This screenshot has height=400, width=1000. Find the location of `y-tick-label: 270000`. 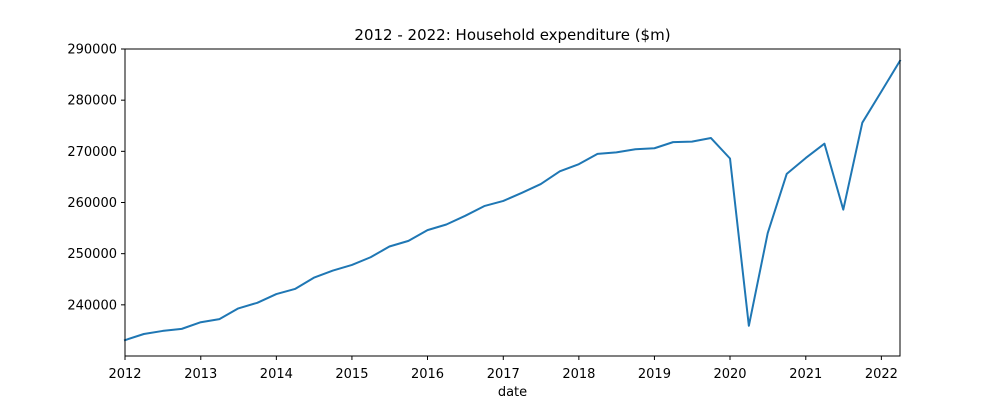

y-tick-label: 270000 is located at coordinates (92, 152).